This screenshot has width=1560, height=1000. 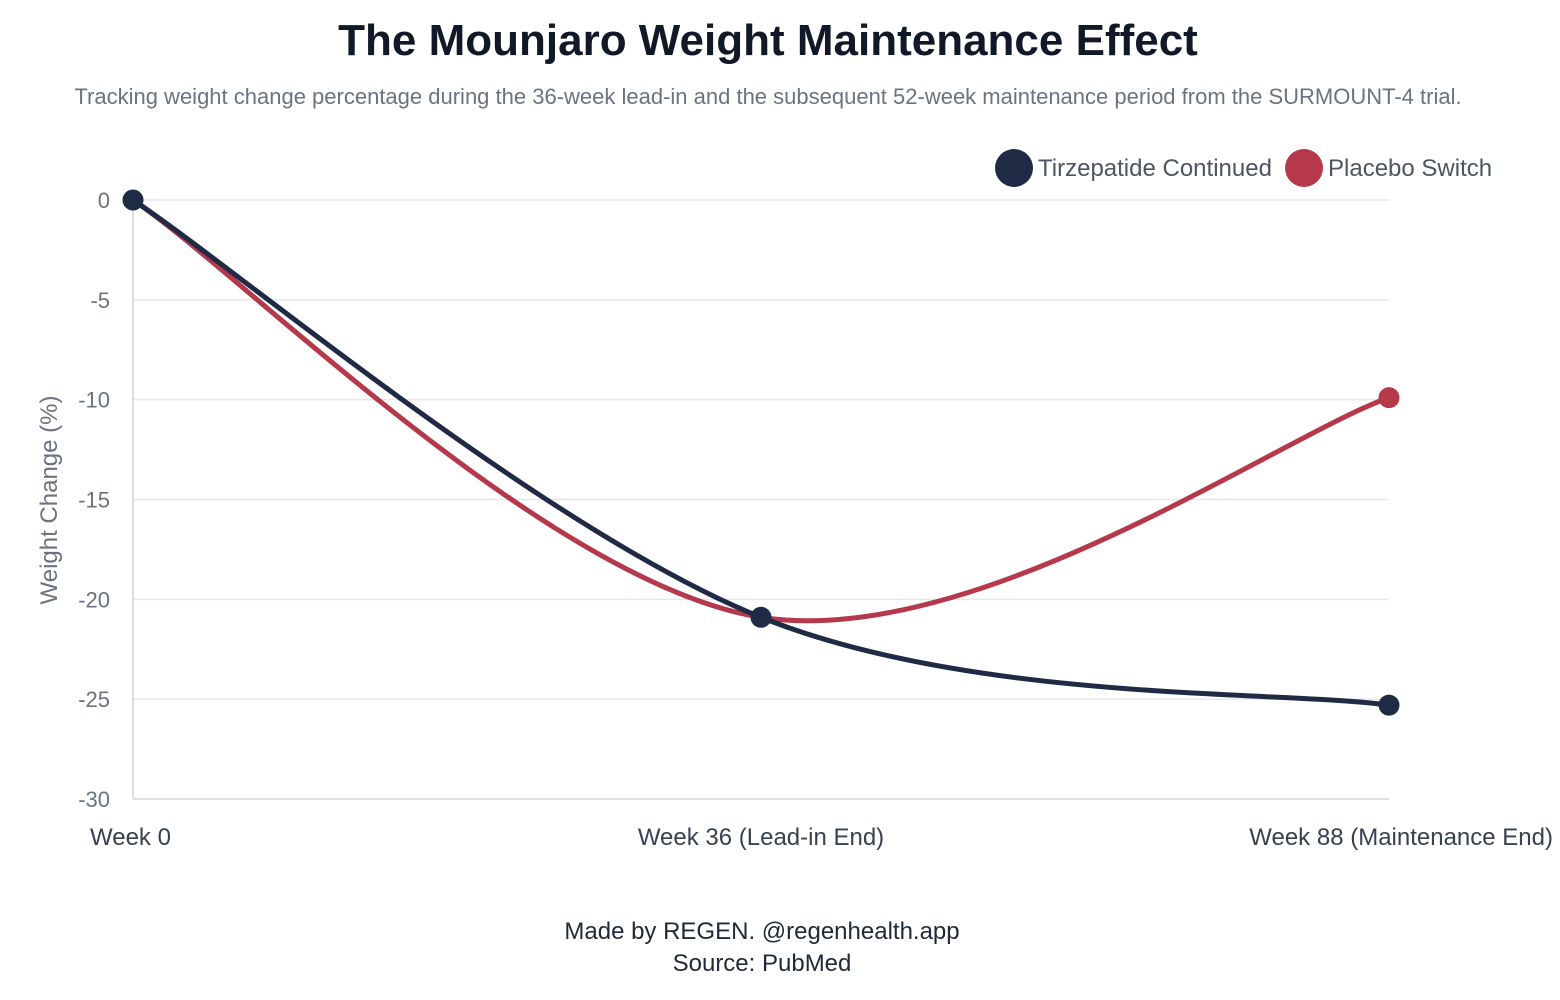 I want to click on chart-title: The Mounjaro Weight Maintenance Effect, so click(x=768, y=40).